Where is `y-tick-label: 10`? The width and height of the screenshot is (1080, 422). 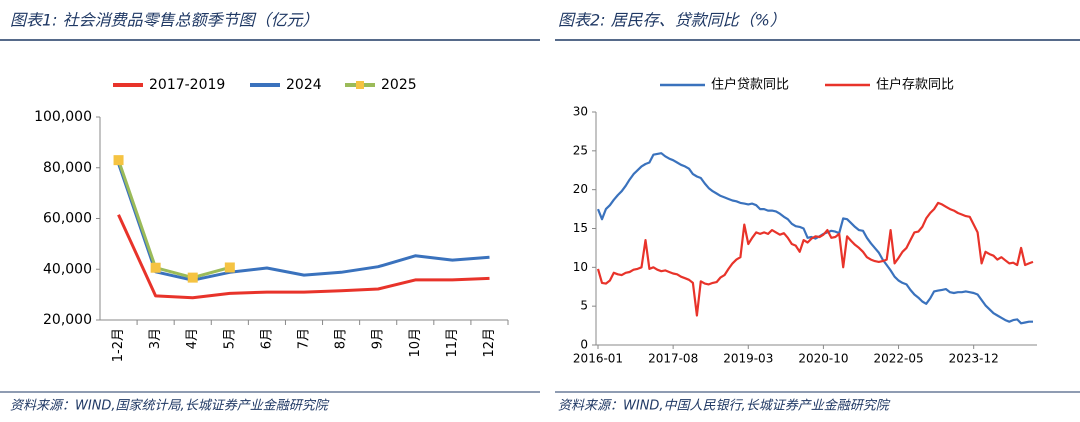 y-tick-label: 10 is located at coordinates (580, 267).